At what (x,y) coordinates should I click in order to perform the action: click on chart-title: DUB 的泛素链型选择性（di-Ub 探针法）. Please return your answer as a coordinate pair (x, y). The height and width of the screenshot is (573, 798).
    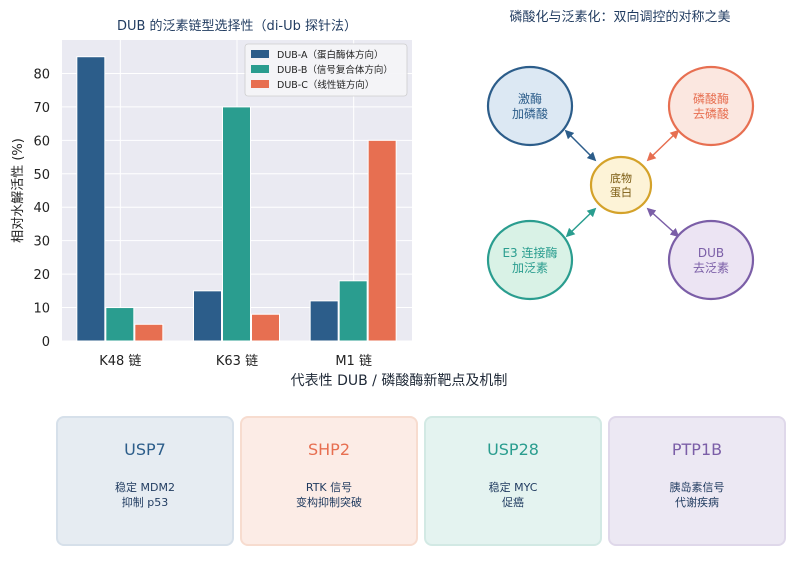
    Looking at the image, I should click on (237, 26).